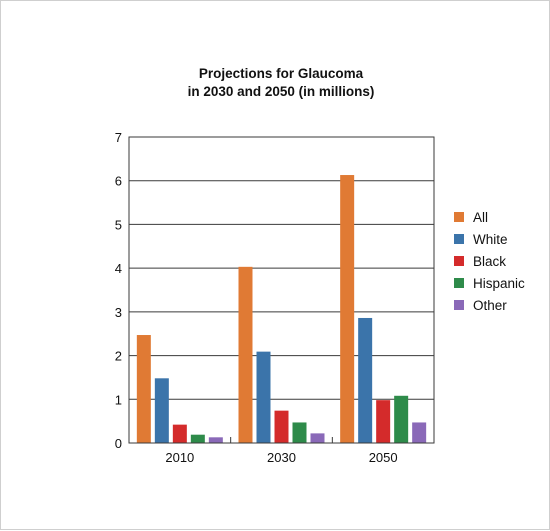 The width and height of the screenshot is (550, 531). I want to click on legend-label-white: White, so click(490, 239).